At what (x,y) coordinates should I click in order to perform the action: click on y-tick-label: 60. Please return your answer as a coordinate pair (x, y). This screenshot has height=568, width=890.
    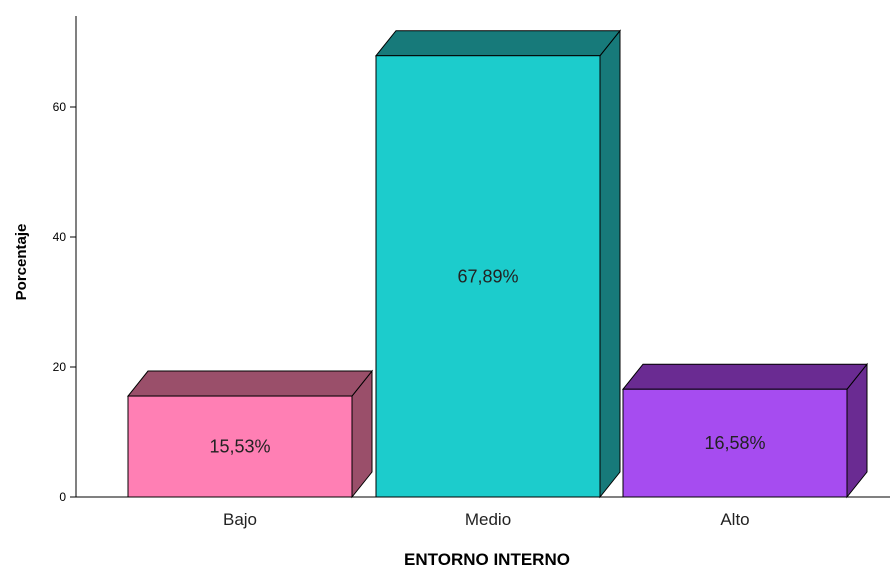
    Looking at the image, I should click on (60, 107).